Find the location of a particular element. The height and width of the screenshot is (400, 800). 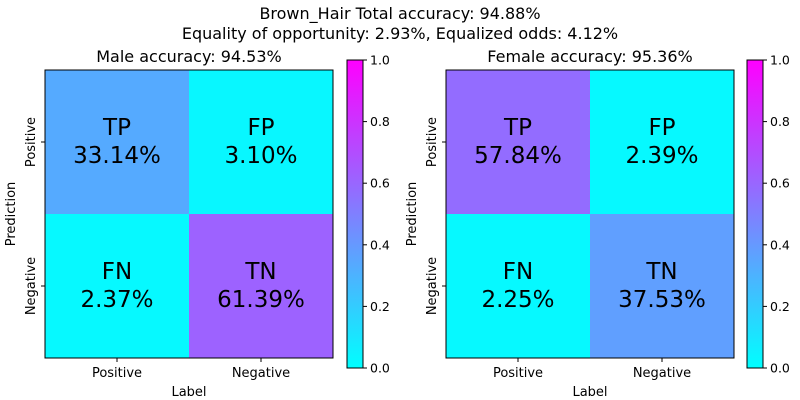

cell-value-tp: 57.84% is located at coordinates (518, 156).